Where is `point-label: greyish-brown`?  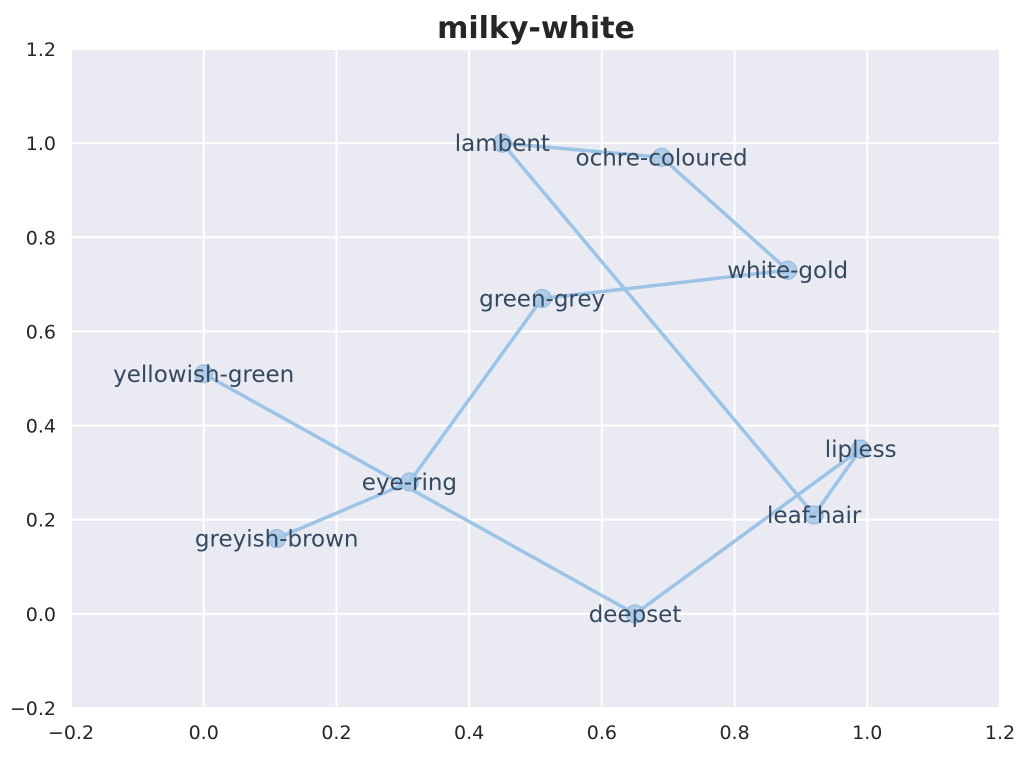
point-label: greyish-brown is located at coordinates (277, 540).